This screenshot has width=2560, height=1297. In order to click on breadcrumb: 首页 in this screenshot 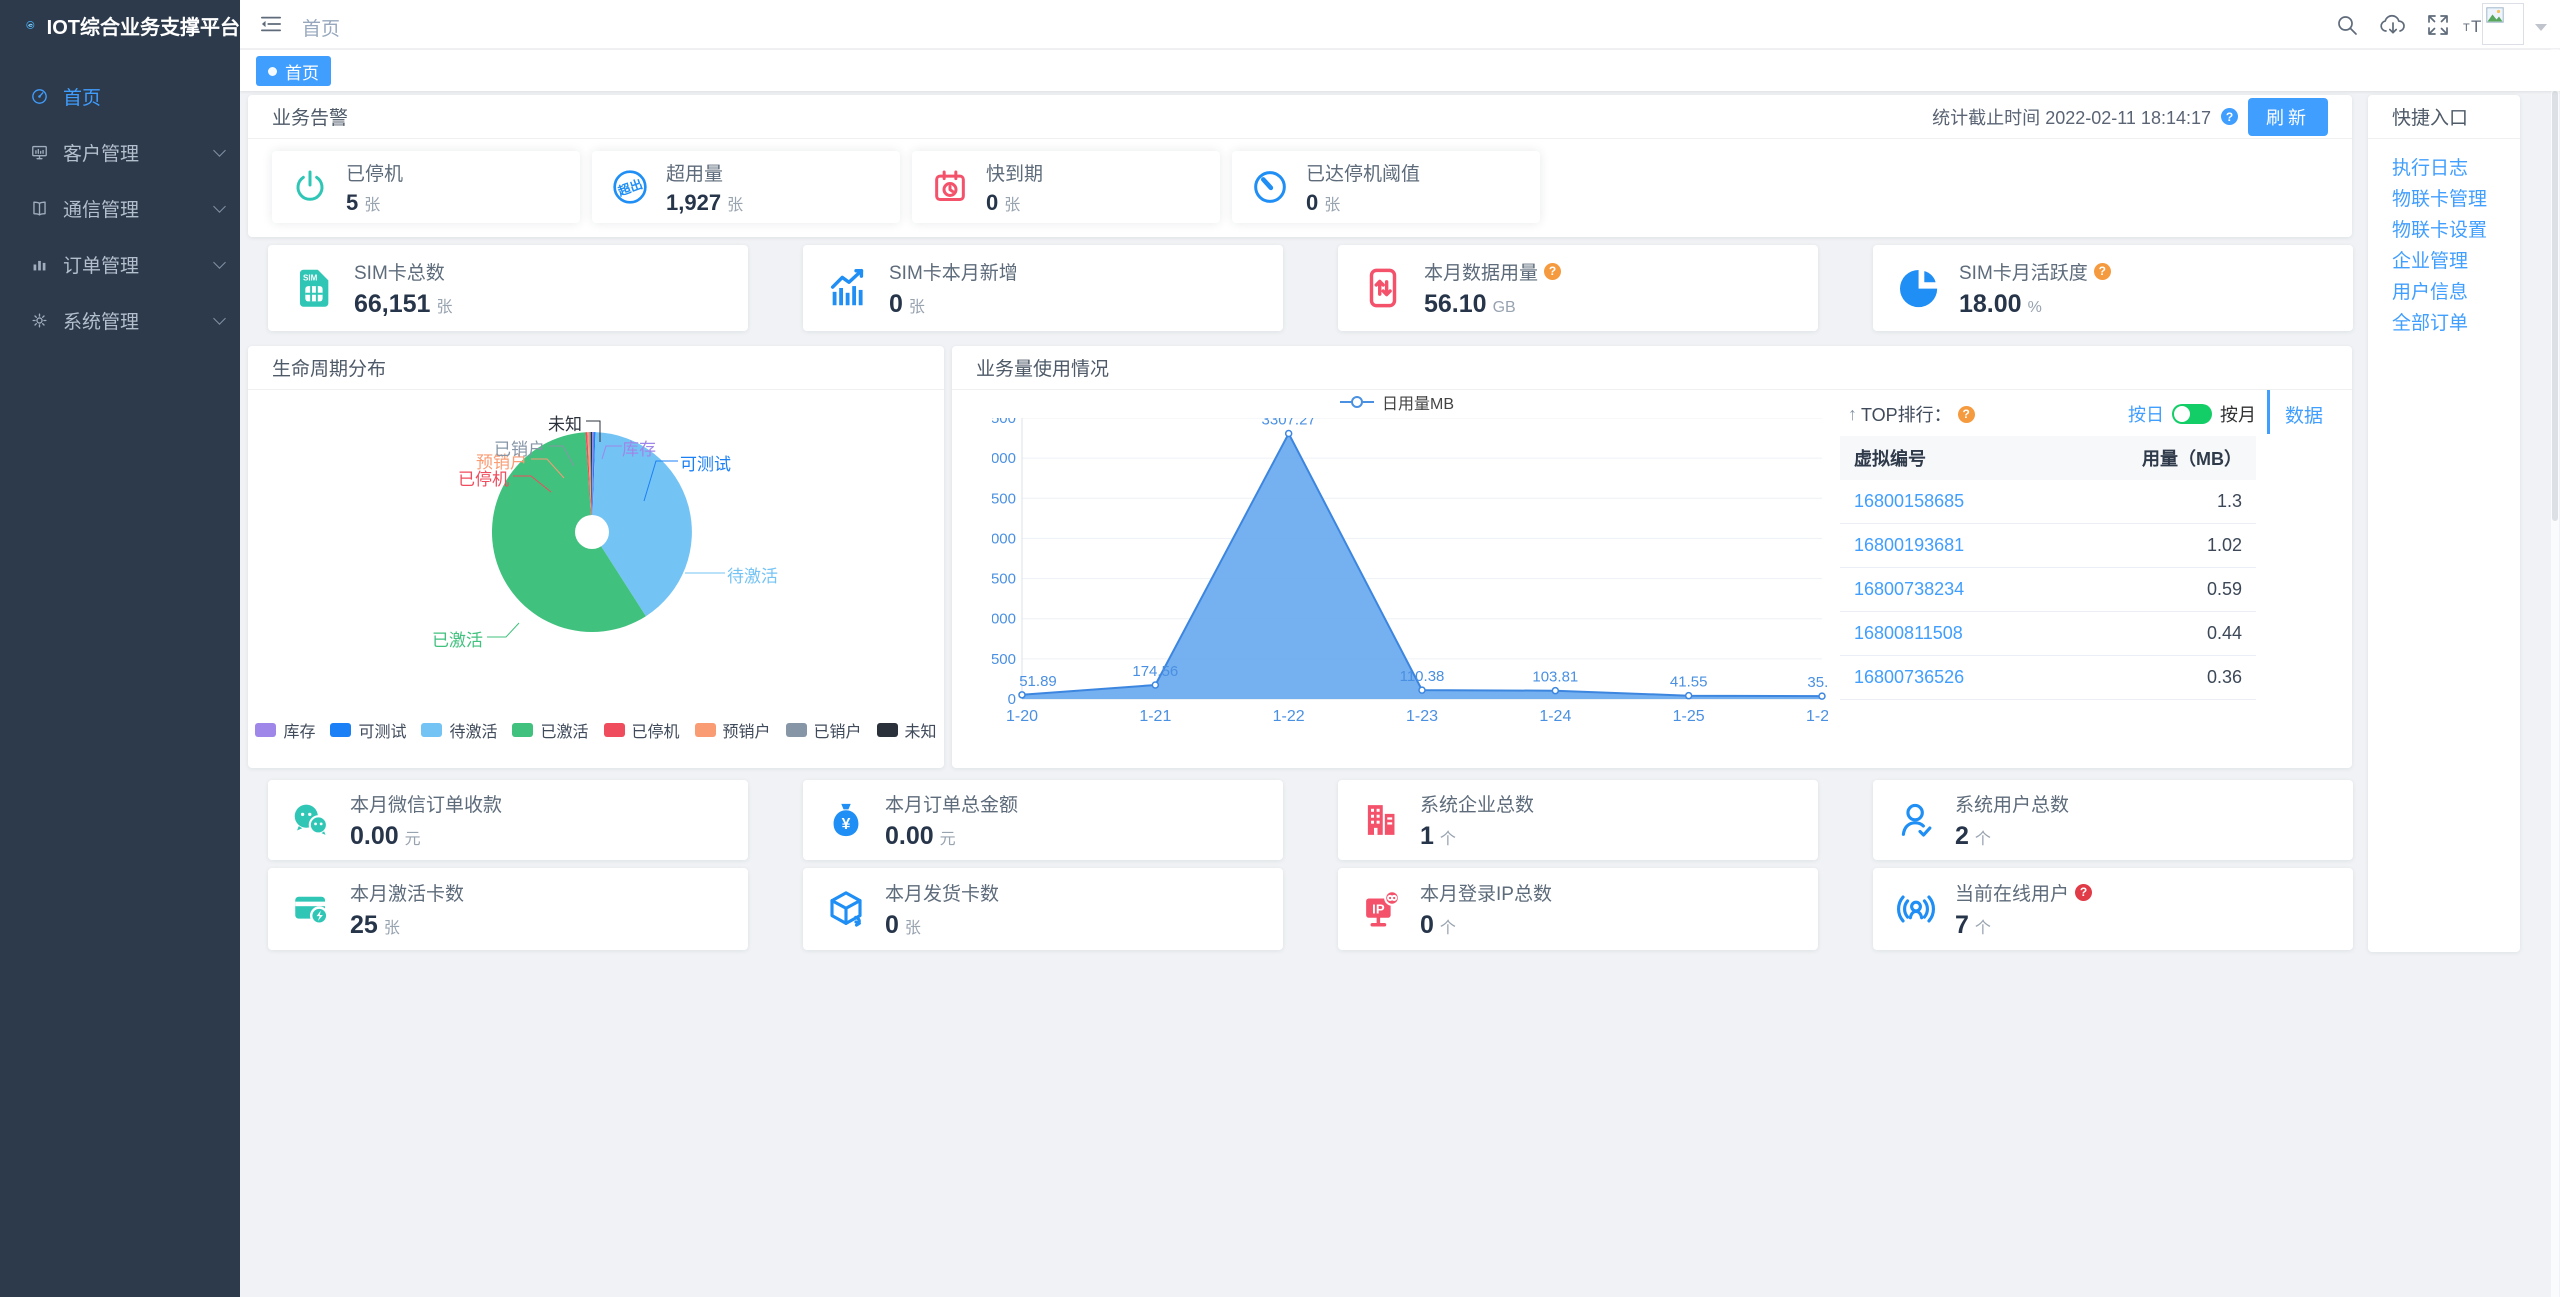, I will do `click(321, 29)`.